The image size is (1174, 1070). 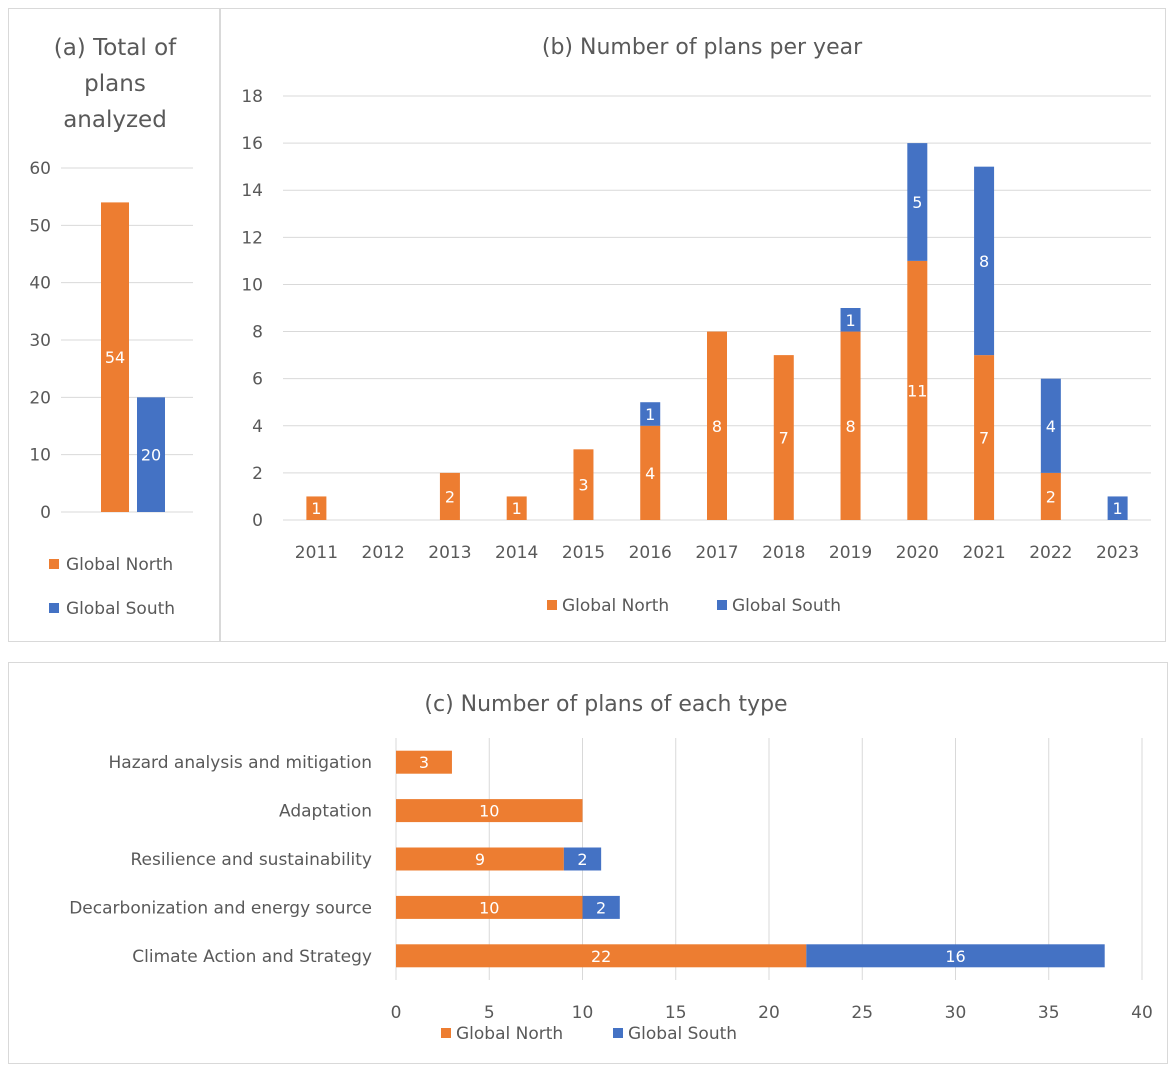 What do you see at coordinates (115, 120) in the screenshot?
I see `chart-title-line: analyzed` at bounding box center [115, 120].